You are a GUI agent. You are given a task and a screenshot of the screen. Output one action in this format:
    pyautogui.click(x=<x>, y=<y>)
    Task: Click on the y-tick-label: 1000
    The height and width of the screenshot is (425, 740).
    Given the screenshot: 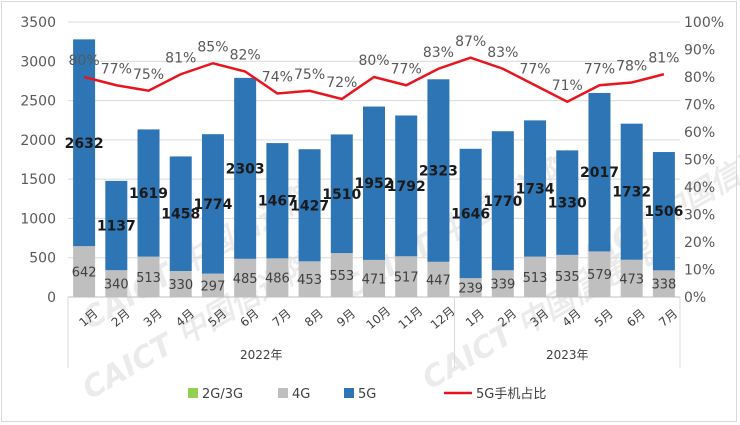 What is the action you would take?
    pyautogui.click(x=38, y=219)
    